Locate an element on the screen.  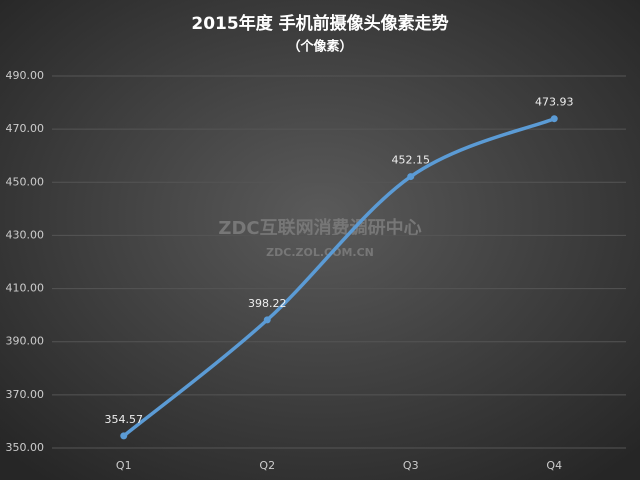
x-tick-label: Q1 is located at coordinates (124, 465).